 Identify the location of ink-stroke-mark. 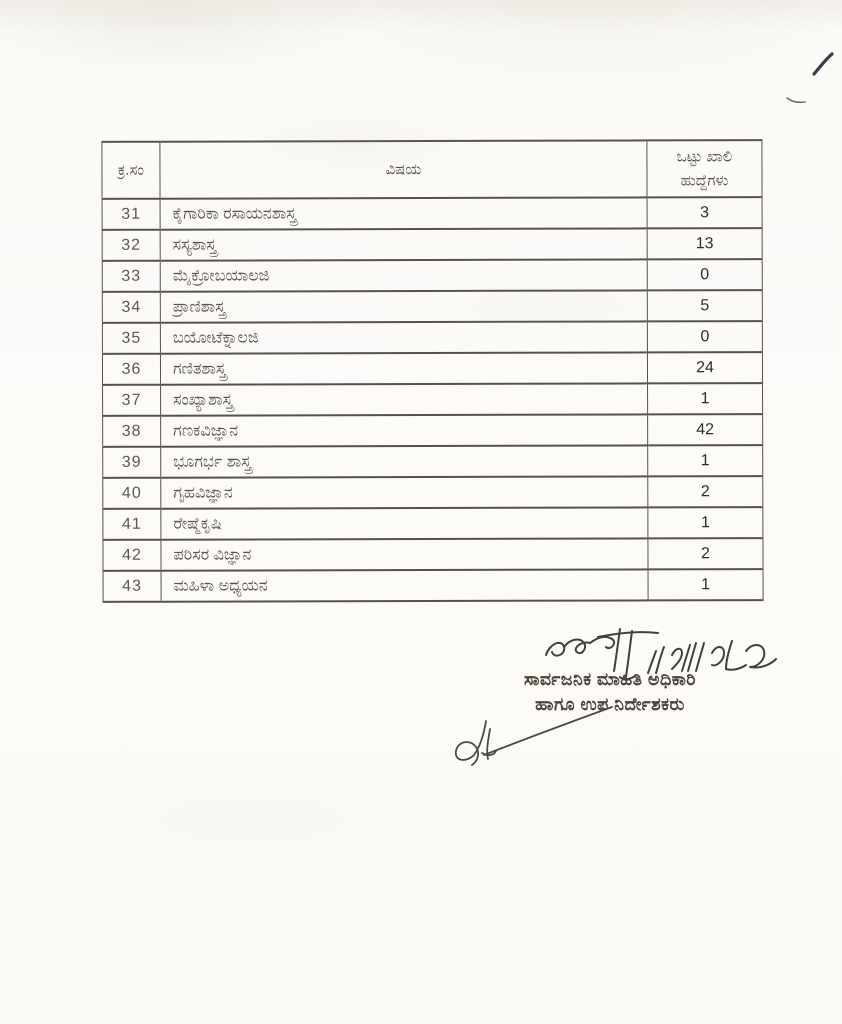
(823, 64).